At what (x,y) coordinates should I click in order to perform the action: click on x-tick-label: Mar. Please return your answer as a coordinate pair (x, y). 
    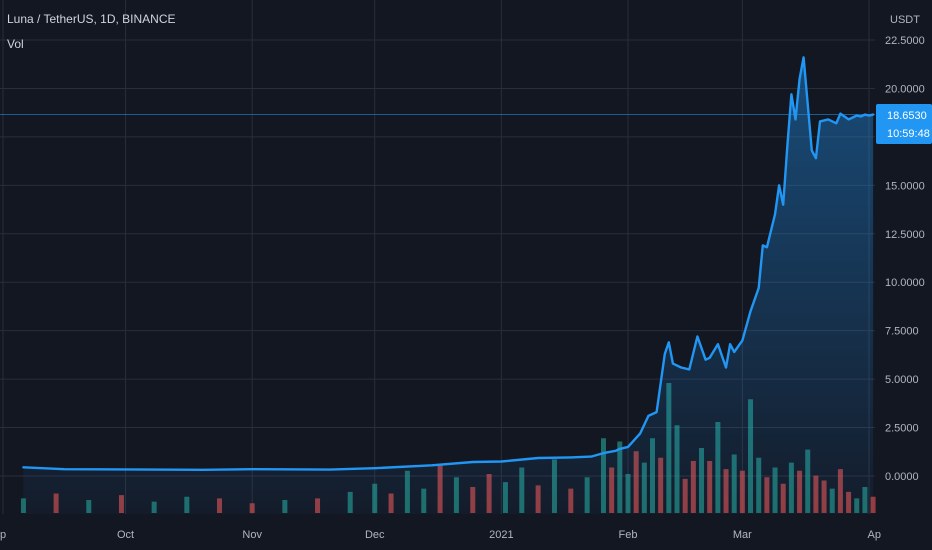
    Looking at the image, I should click on (742, 535).